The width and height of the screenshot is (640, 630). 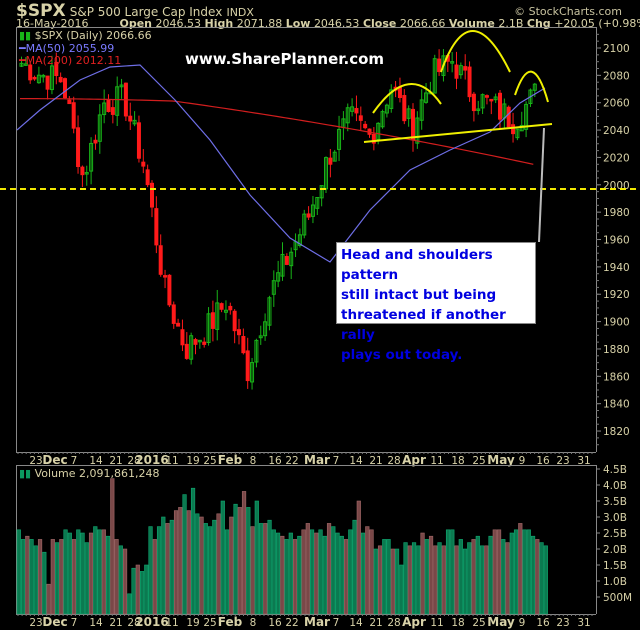 What do you see at coordinates (616, 76) in the screenshot?
I see `svg-text: 2080` at bounding box center [616, 76].